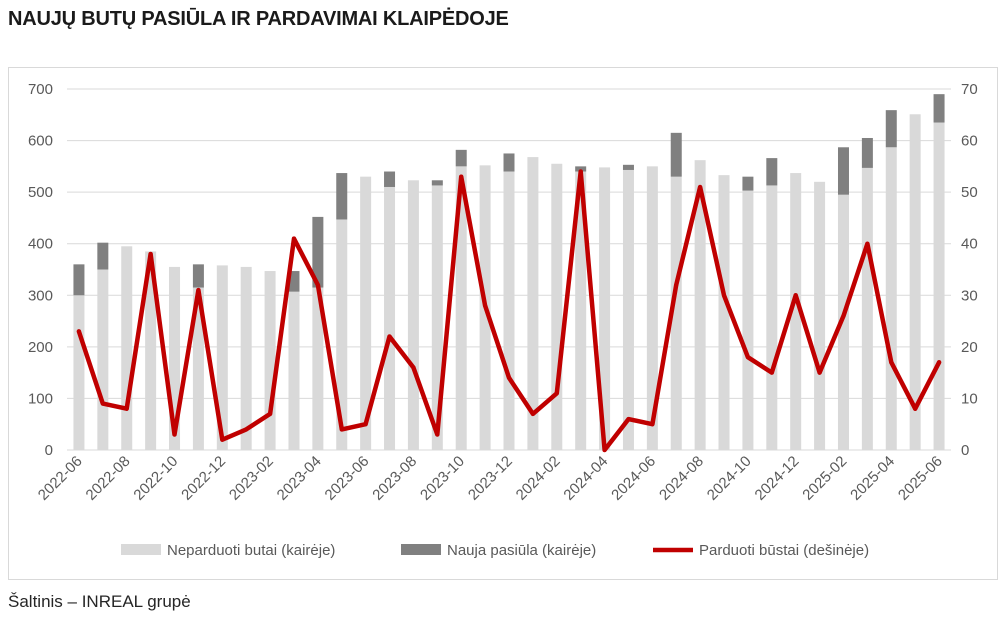  What do you see at coordinates (251, 550) in the screenshot?
I see `legend-label-0: Neparduoti butai (kairėje)` at bounding box center [251, 550].